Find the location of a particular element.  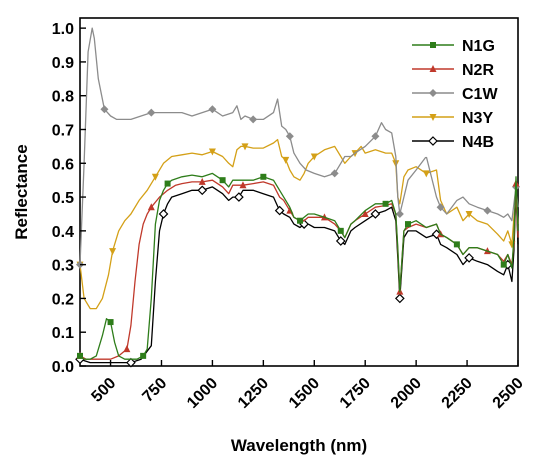

x-tick-label: 1000 is located at coordinates (202, 393).